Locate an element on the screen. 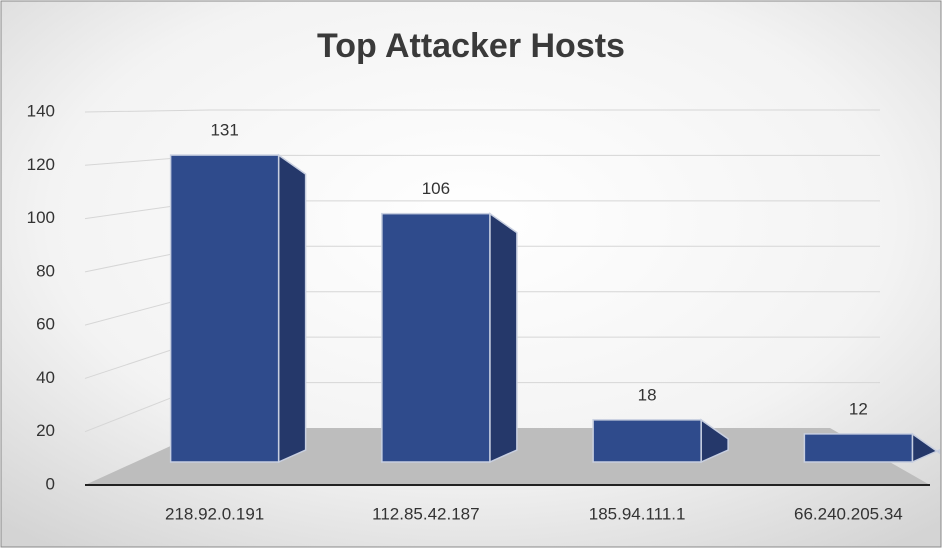 This screenshot has width=942, height=548. y-tick-label: 40 is located at coordinates (45, 377).